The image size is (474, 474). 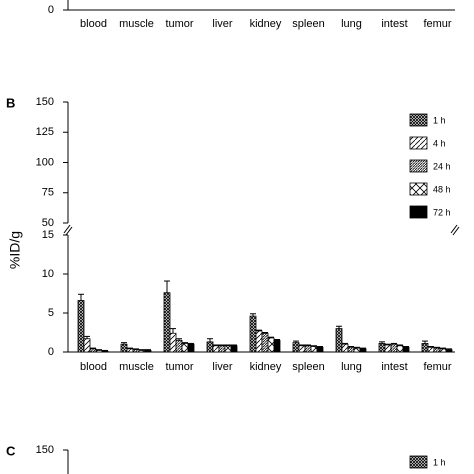 What do you see at coordinates (45, 162) in the screenshot?
I see `y-tick-label: 100` at bounding box center [45, 162].